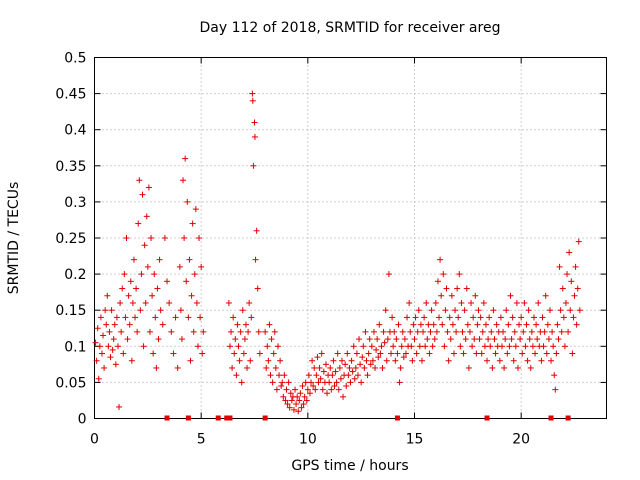 Image resolution: width=640 pixels, height=480 pixels. What do you see at coordinates (367, 418) in the screenshot?
I see `gap-markers` at bounding box center [367, 418].